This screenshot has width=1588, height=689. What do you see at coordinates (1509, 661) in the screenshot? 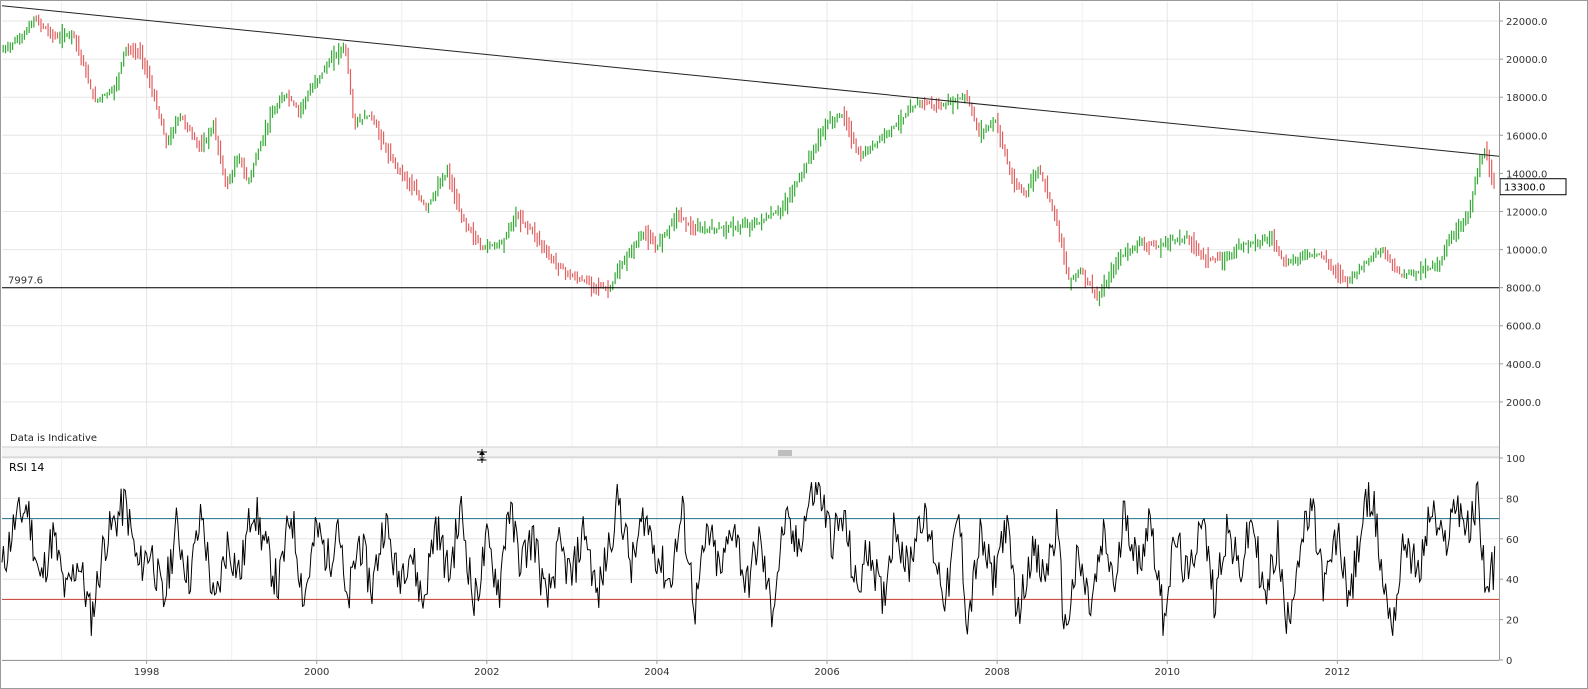
I see `rsi-tick-label: 0` at bounding box center [1509, 661].